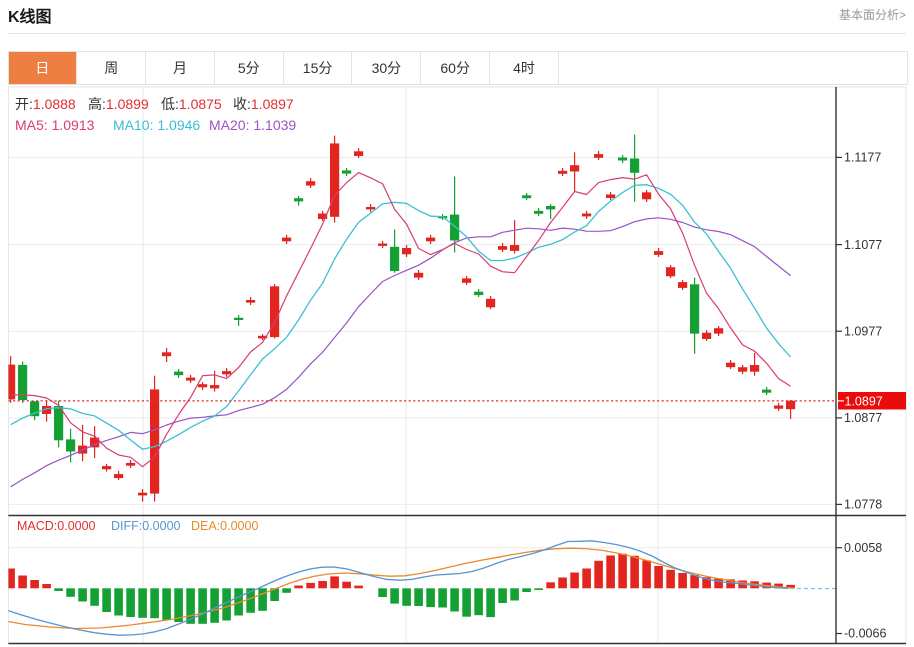 The height and width of the screenshot is (647, 914). What do you see at coordinates (865, 634) in the screenshot?
I see `svg-text: -0.0066` at bounding box center [865, 634].